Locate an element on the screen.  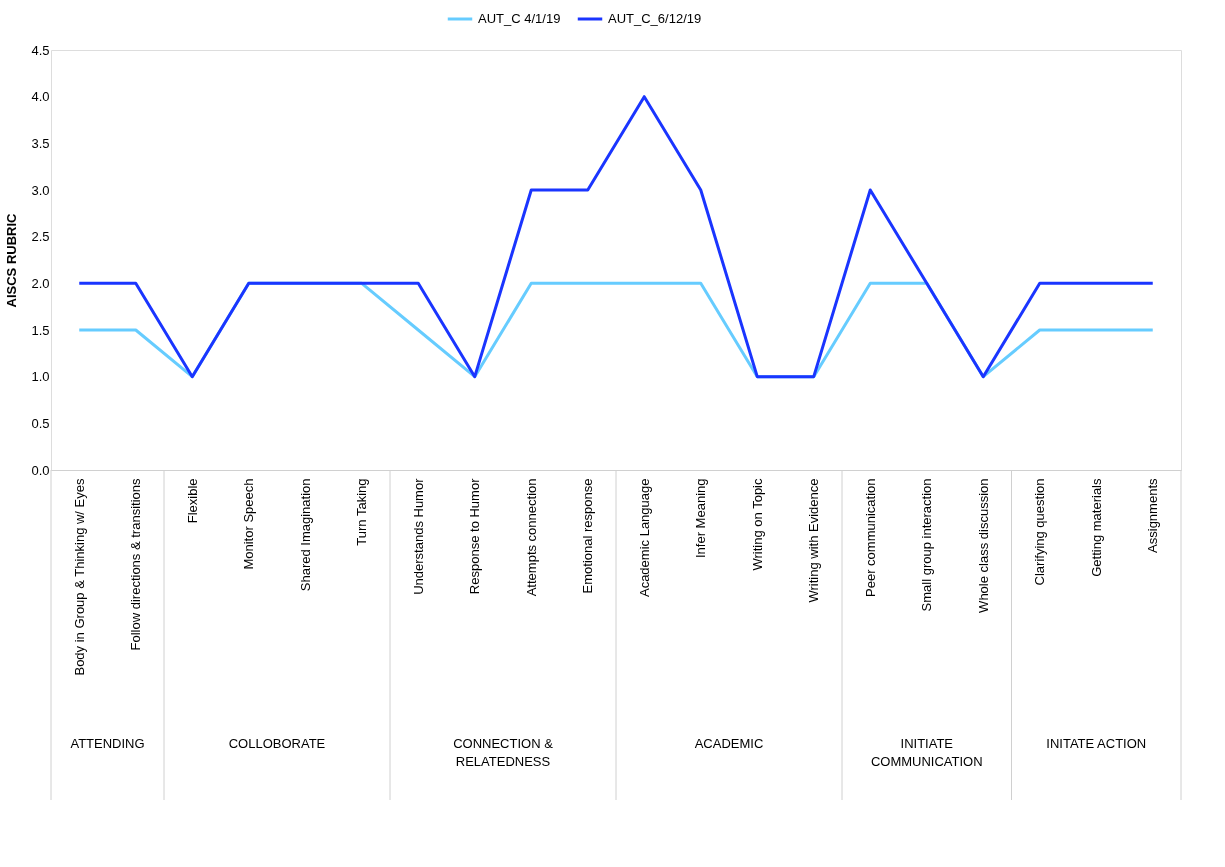
x-tick-label: Small group interaction is located at coordinates (927, 545).